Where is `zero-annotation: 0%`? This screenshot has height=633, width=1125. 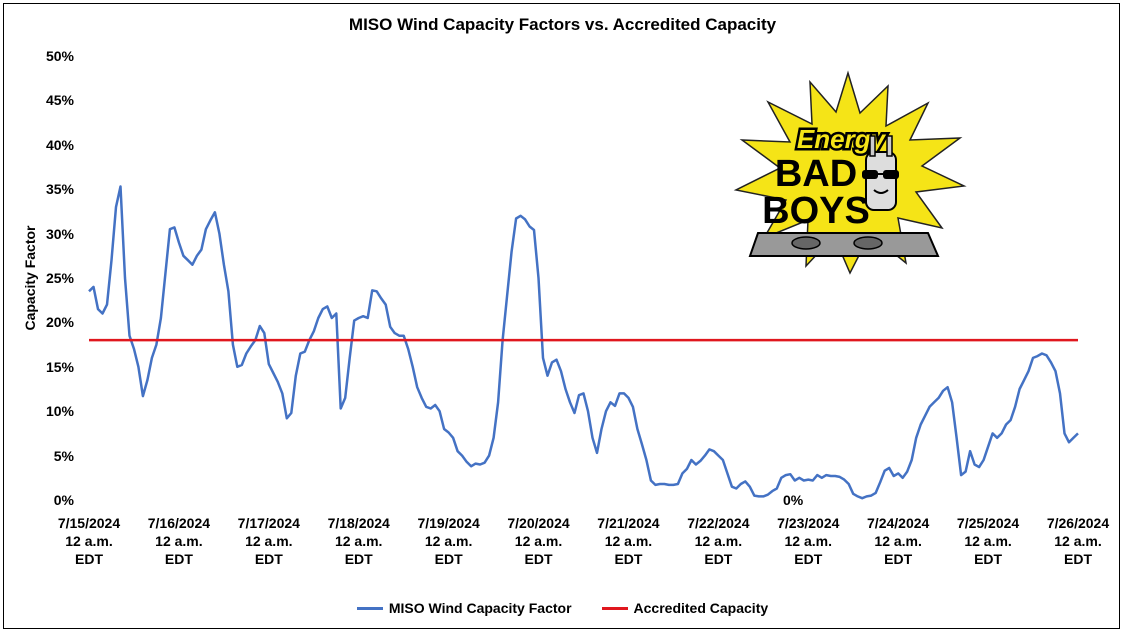
zero-annotation: 0% is located at coordinates (793, 500).